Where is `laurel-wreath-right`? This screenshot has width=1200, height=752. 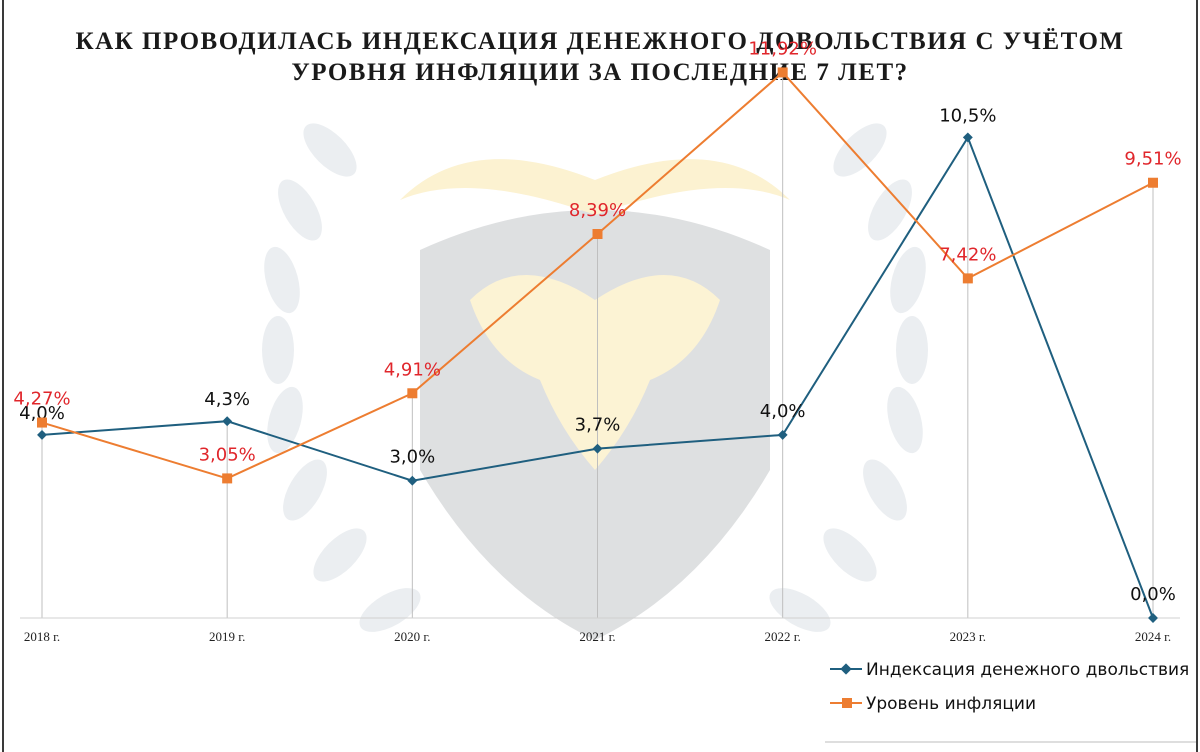
laurel-wreath-right is located at coordinates (848, 377).